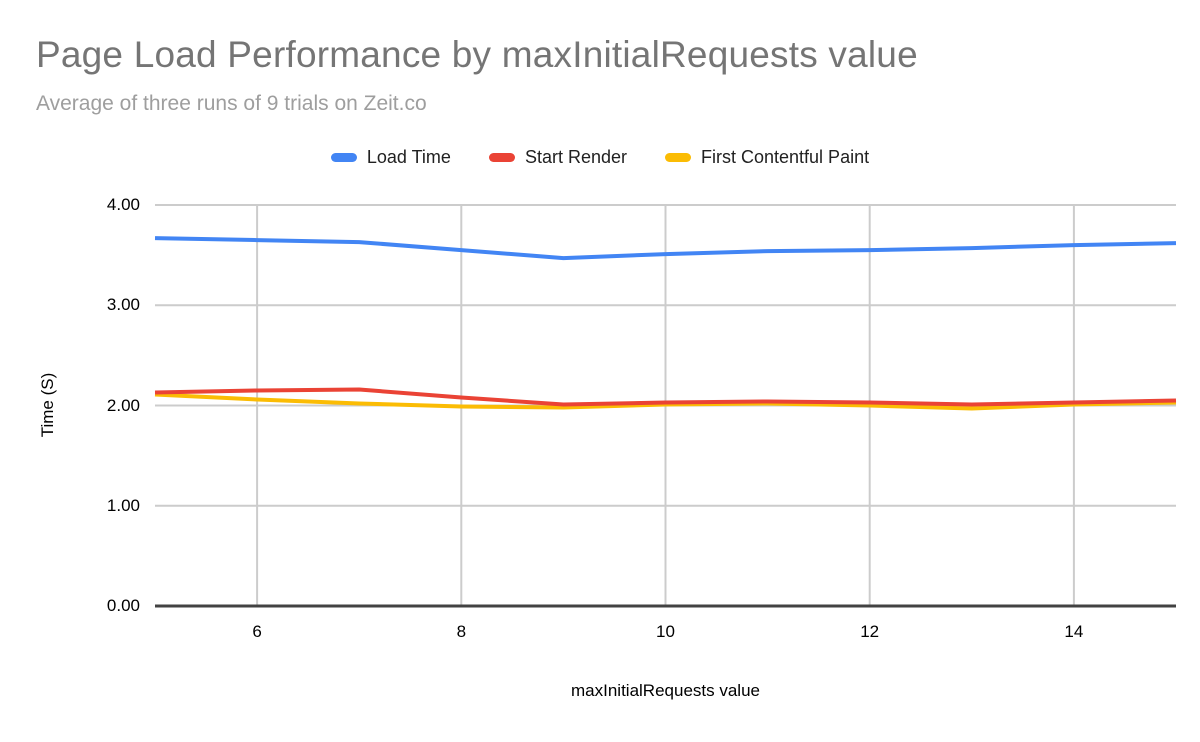  What do you see at coordinates (501, 157) in the screenshot?
I see `legend-swatch-start-render` at bounding box center [501, 157].